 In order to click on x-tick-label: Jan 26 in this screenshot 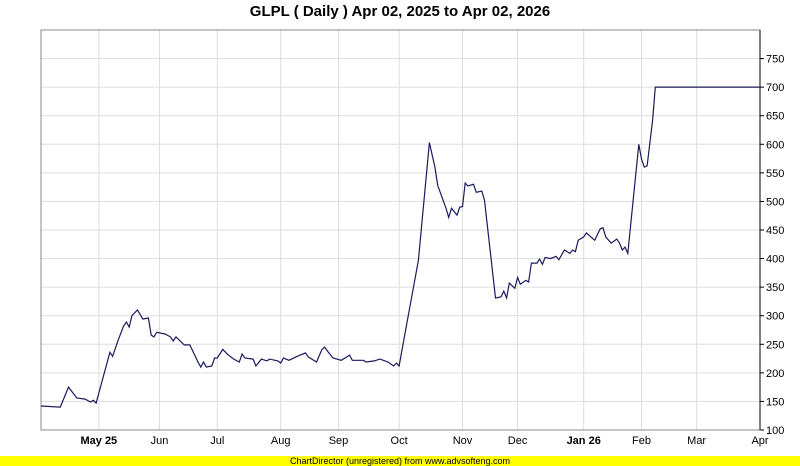, I will do `click(584, 441)`.